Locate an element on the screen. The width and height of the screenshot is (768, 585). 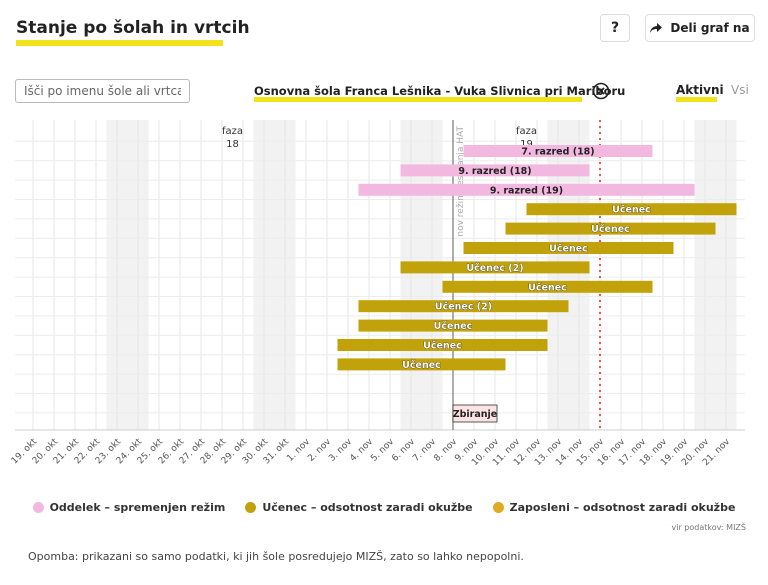
legend-item-zaposleni: Zaposleni – odsotnost zaradi okužbe is located at coordinates (614, 507).